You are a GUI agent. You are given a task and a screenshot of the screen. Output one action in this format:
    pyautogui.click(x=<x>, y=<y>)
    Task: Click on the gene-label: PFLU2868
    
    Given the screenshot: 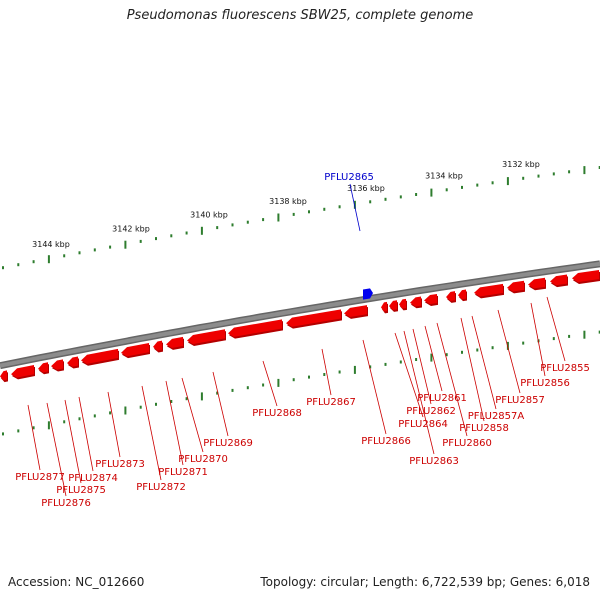 What is the action you would take?
    pyautogui.click(x=277, y=413)
    